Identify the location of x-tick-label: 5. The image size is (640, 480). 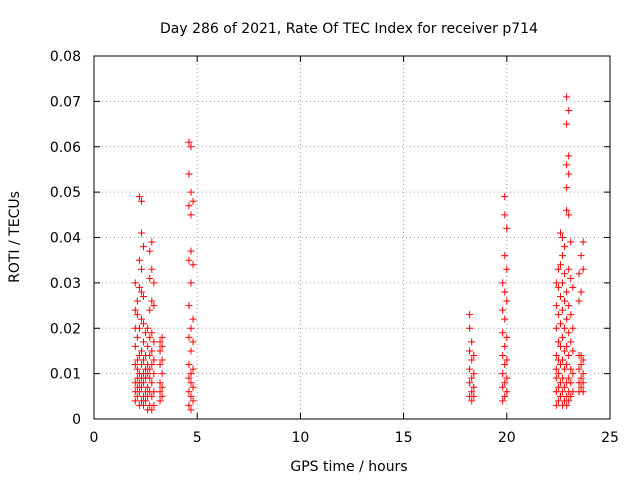
(197, 438).